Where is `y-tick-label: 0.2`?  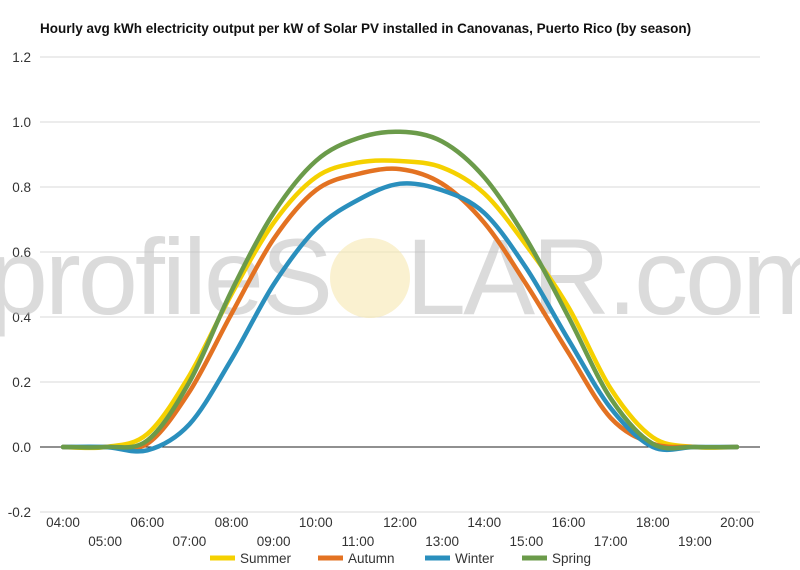 y-tick-label: 0.2 is located at coordinates (21, 382).